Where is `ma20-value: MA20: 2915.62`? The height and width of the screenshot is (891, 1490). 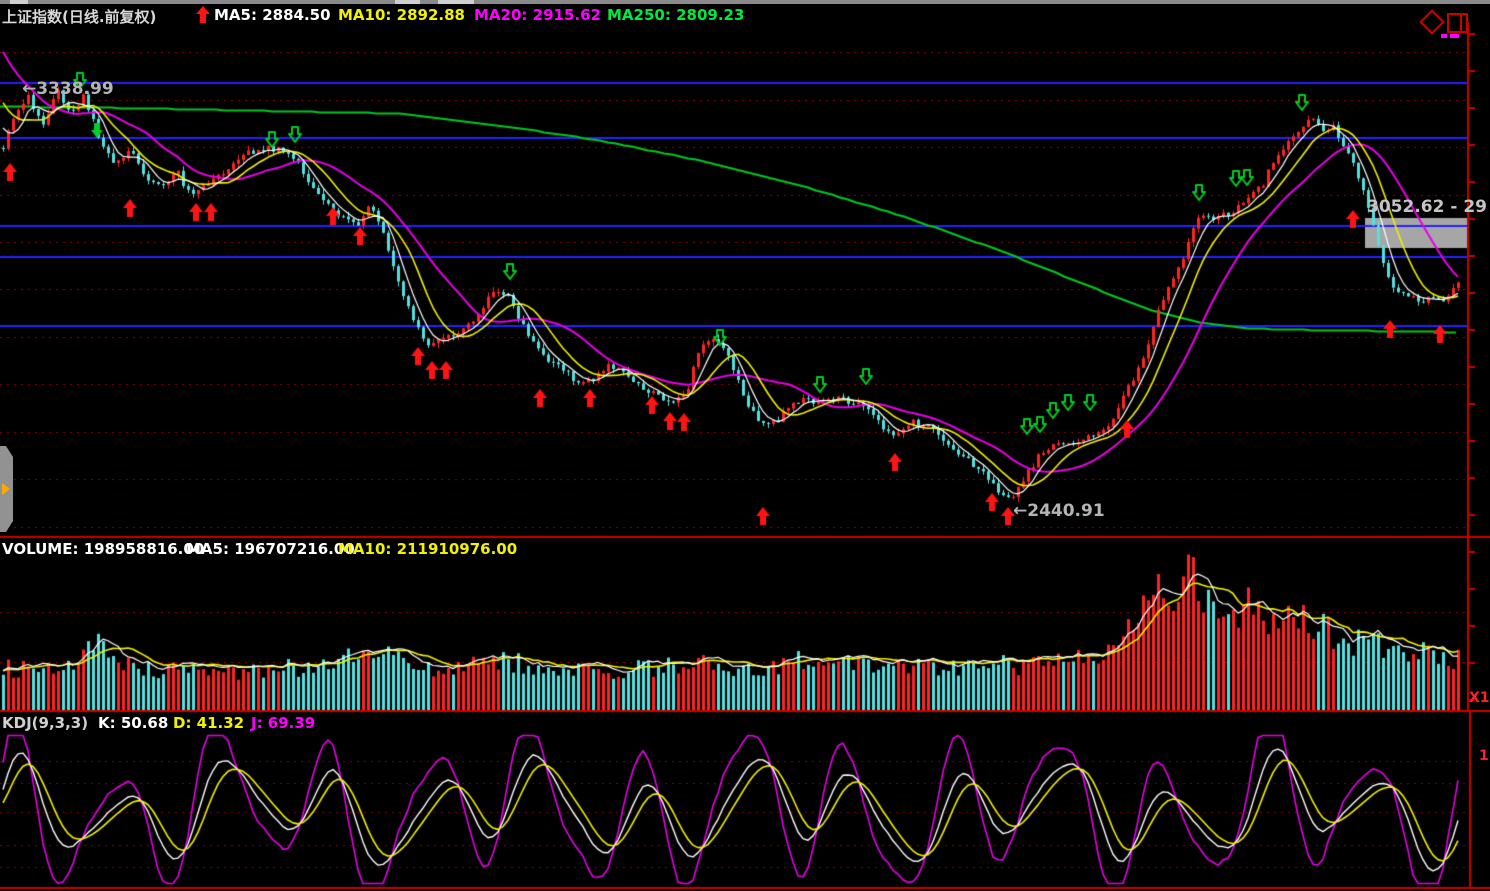
ma20-value: MA20: 2915.62 is located at coordinates (537, 15).